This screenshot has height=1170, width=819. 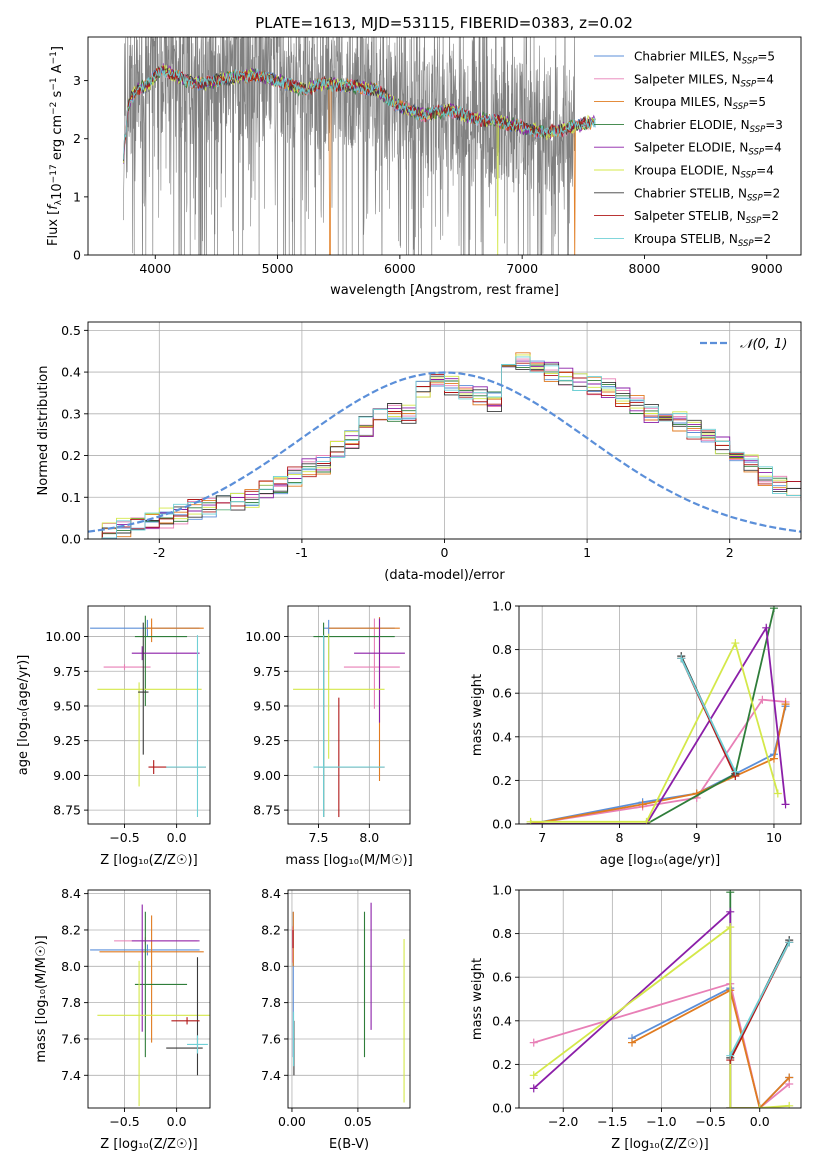 I want to click on legend-entry: Chabrier ELODIE, NSSP=3, so click(x=708, y=126).